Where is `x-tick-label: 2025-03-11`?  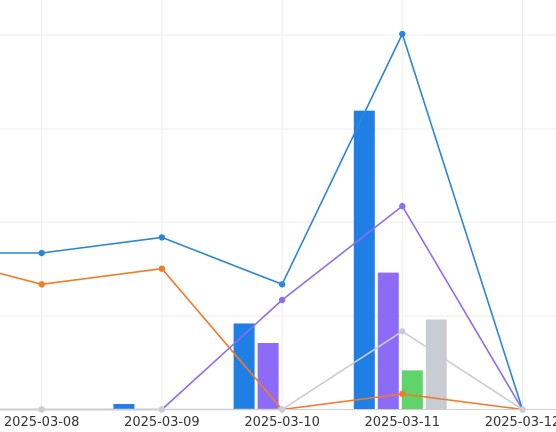
x-tick-label: 2025-03-11 is located at coordinates (403, 422).